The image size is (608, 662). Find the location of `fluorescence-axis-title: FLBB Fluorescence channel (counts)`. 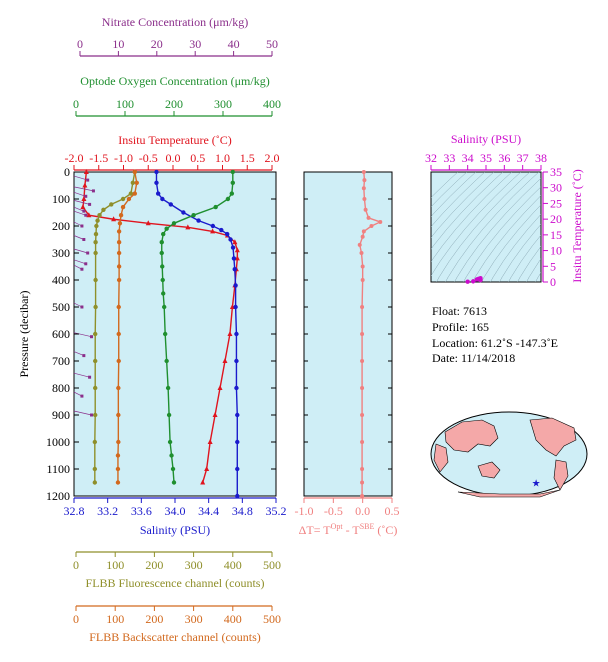

fluorescence-axis-title: FLBB Fluorescence channel (counts) is located at coordinates (175, 583).